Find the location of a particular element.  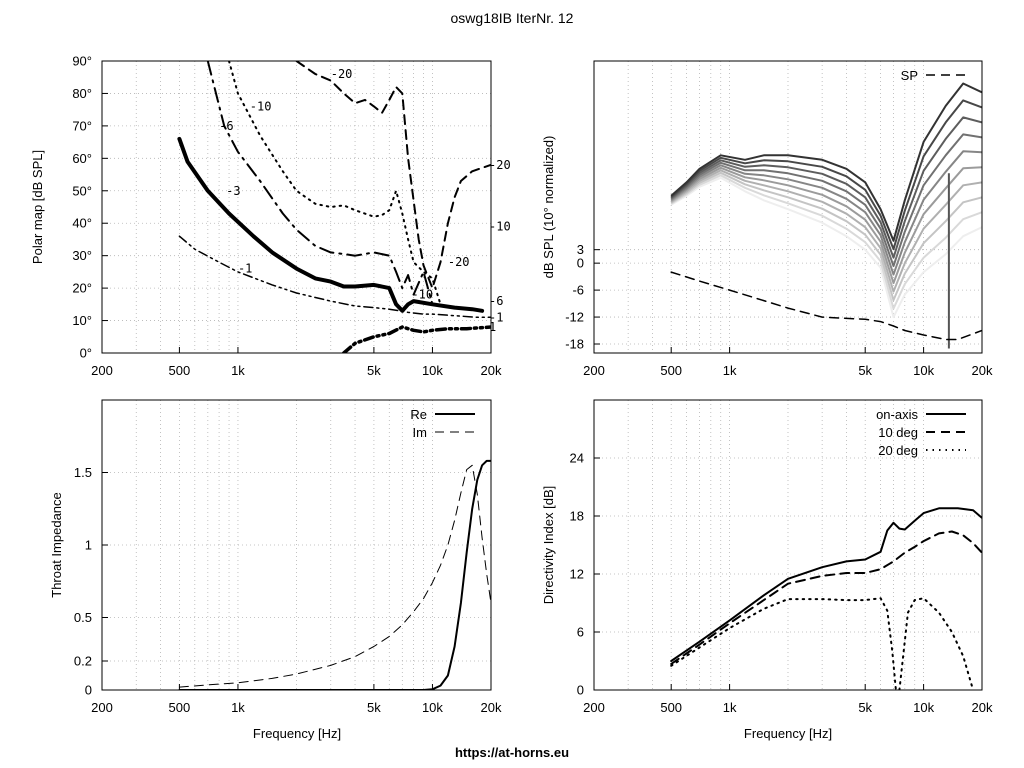

di-xtick-label: 200 is located at coordinates (594, 707).